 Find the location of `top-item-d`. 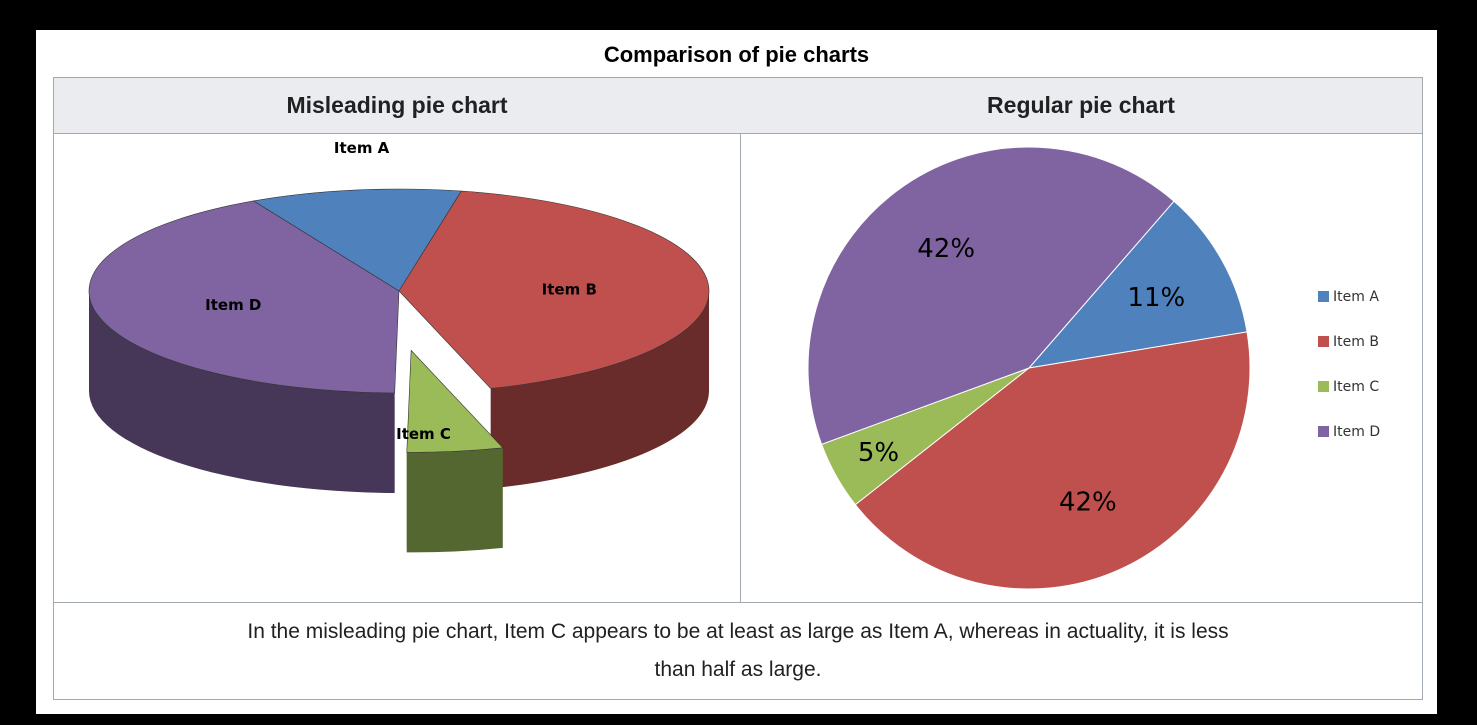

top-item-d is located at coordinates (244, 297).